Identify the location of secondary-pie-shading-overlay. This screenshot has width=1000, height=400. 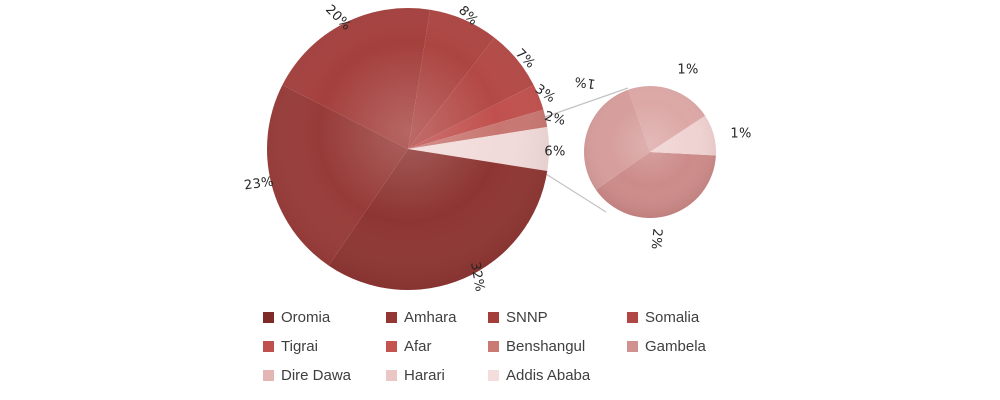
(650, 152).